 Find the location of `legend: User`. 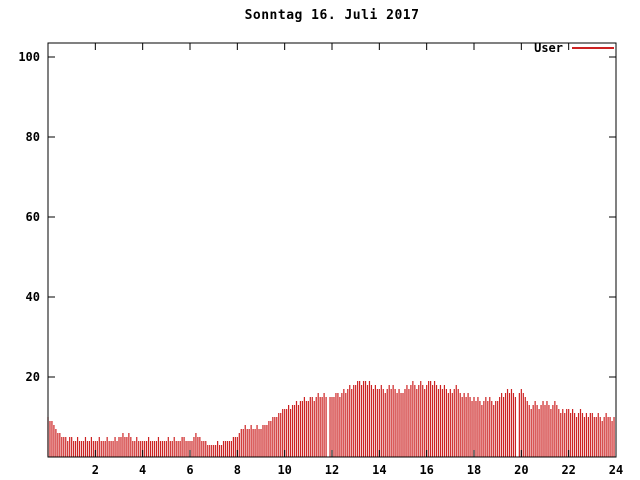

legend: User is located at coordinates (574, 48).